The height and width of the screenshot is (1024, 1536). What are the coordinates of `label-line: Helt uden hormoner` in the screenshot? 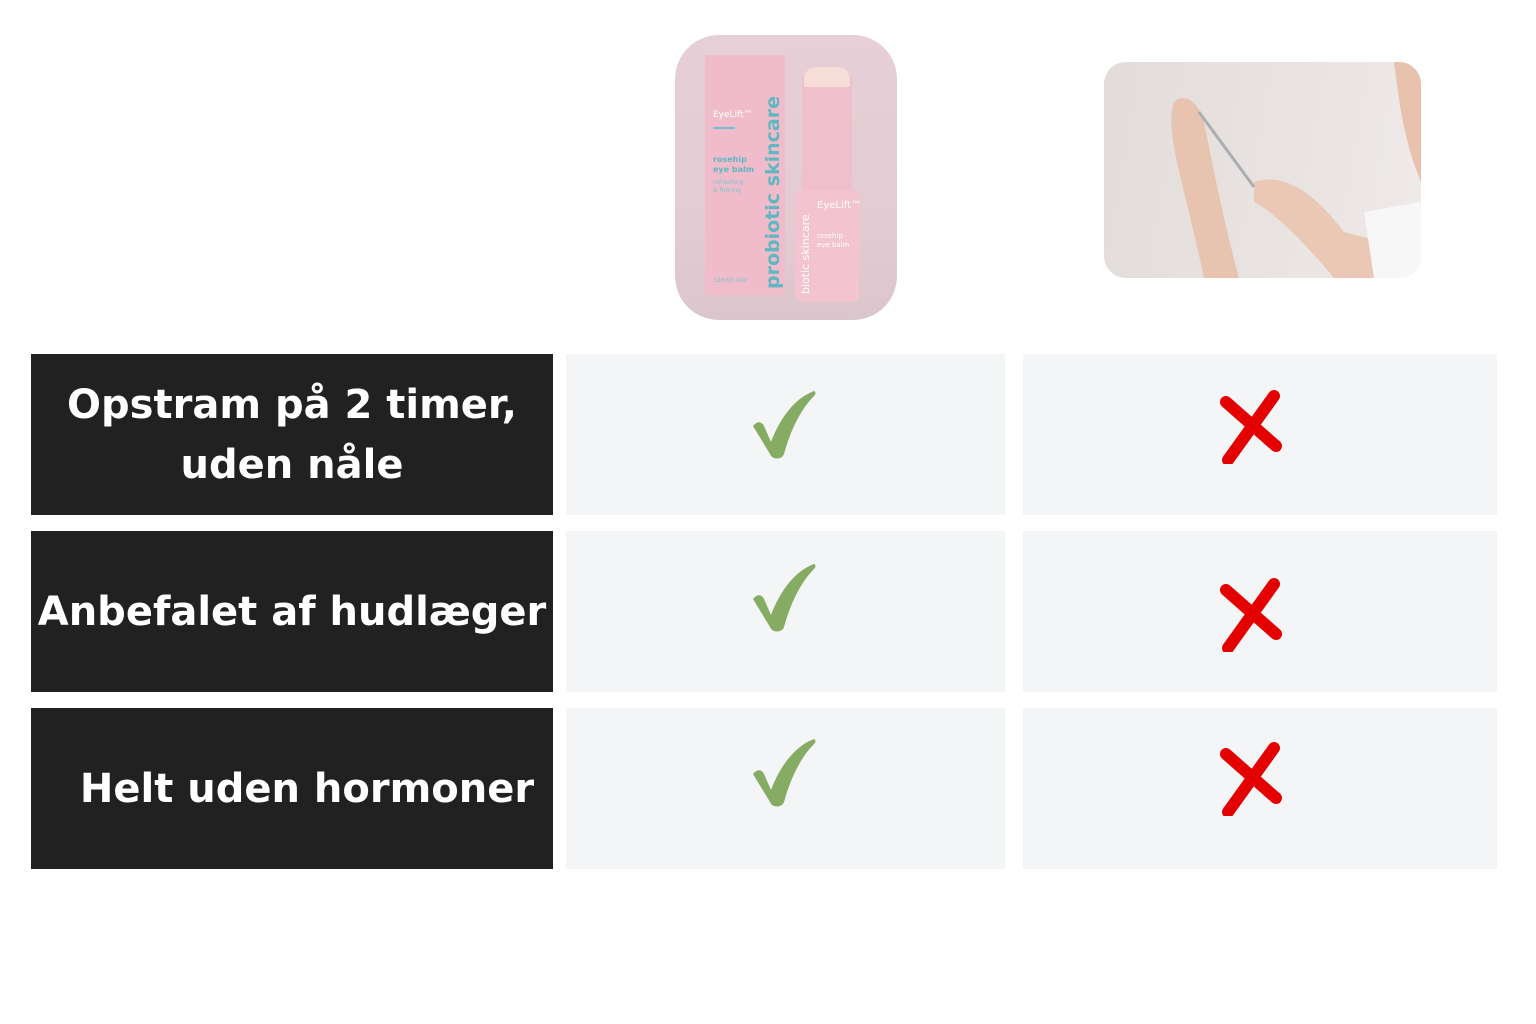 It's located at (307, 788).